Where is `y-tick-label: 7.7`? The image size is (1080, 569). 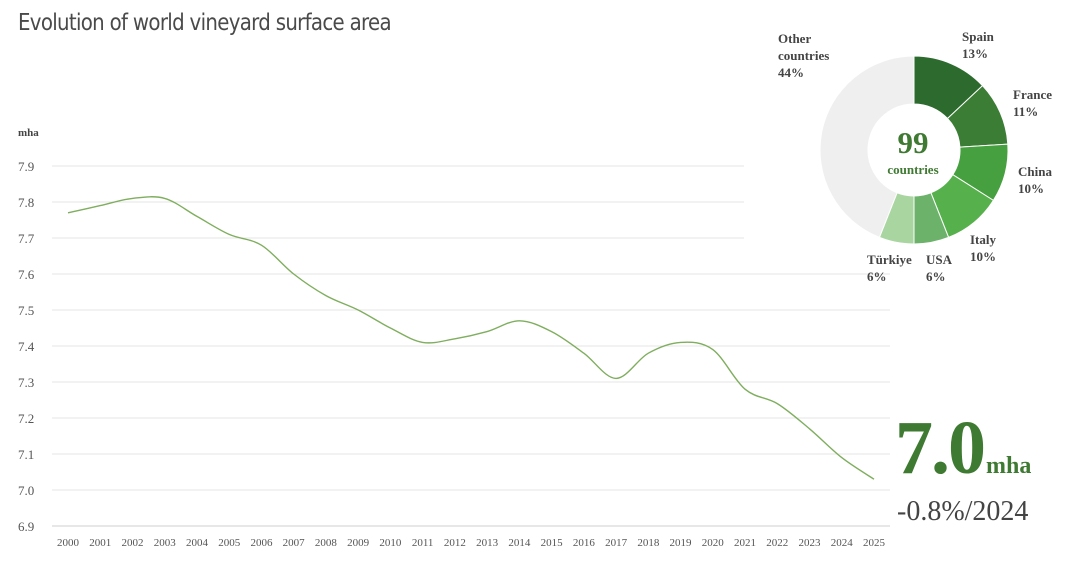 y-tick-label: 7.7 is located at coordinates (26, 238).